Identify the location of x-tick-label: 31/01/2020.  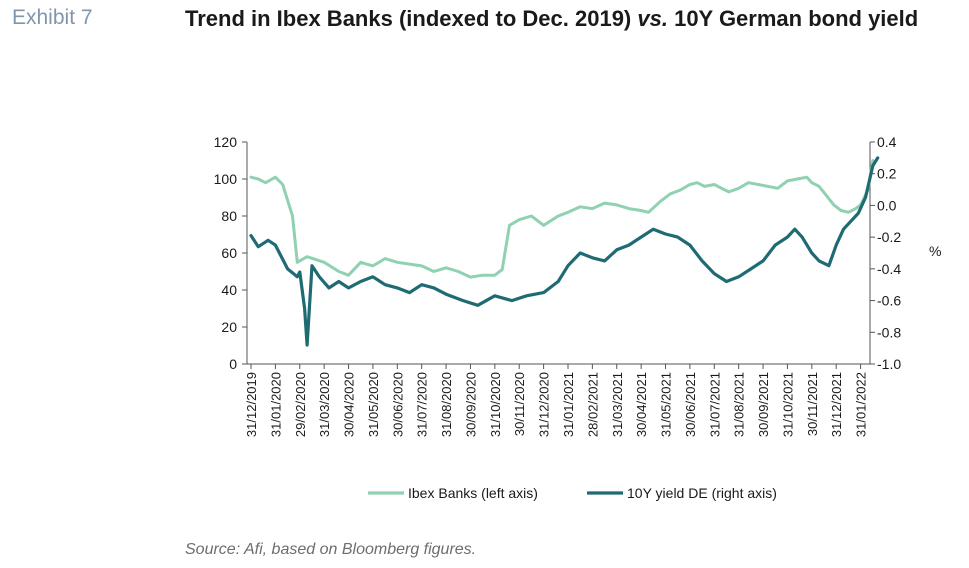
(275, 404).